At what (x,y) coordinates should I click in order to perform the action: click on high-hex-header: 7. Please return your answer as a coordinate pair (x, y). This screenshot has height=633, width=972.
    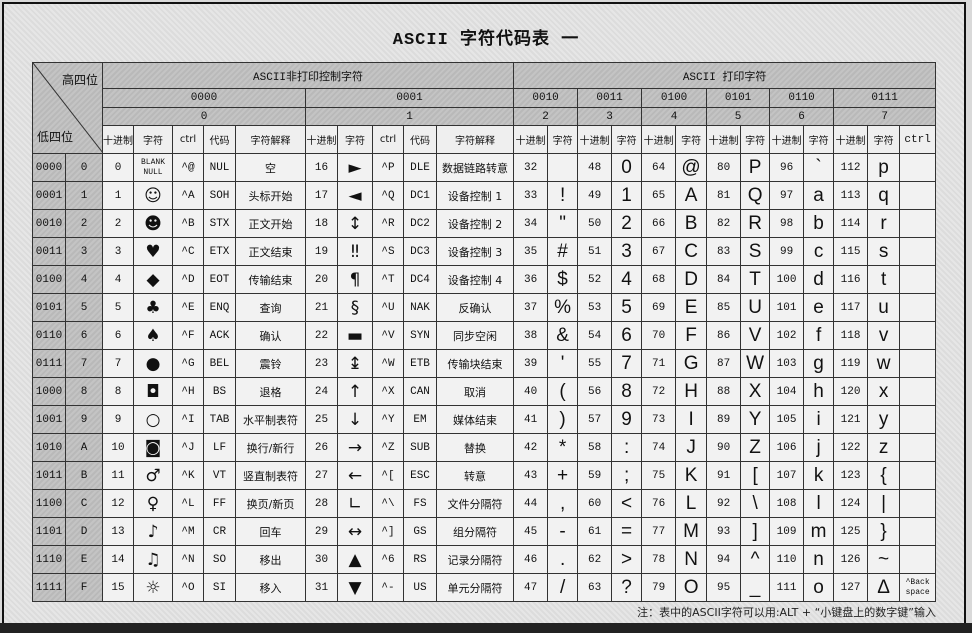
    Looking at the image, I should click on (885, 116).